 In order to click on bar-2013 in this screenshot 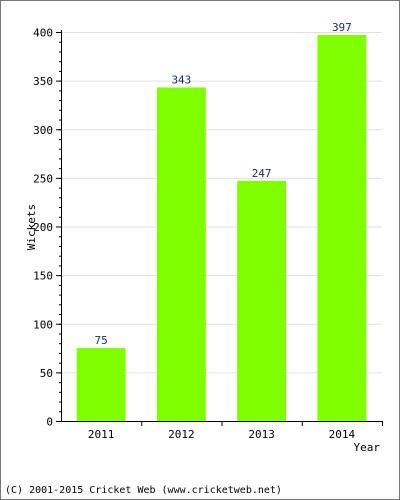, I will do `click(262, 300)`.